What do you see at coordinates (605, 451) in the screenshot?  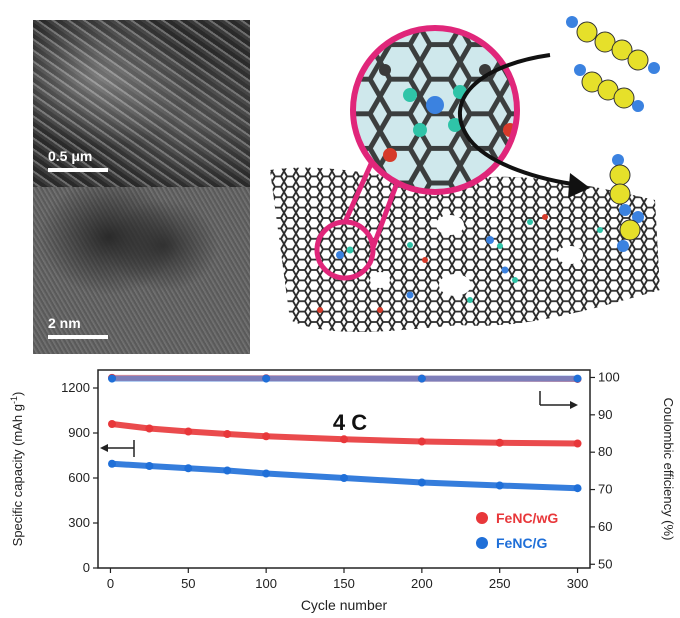 I see `y-right-tick-label: 80` at bounding box center [605, 451].